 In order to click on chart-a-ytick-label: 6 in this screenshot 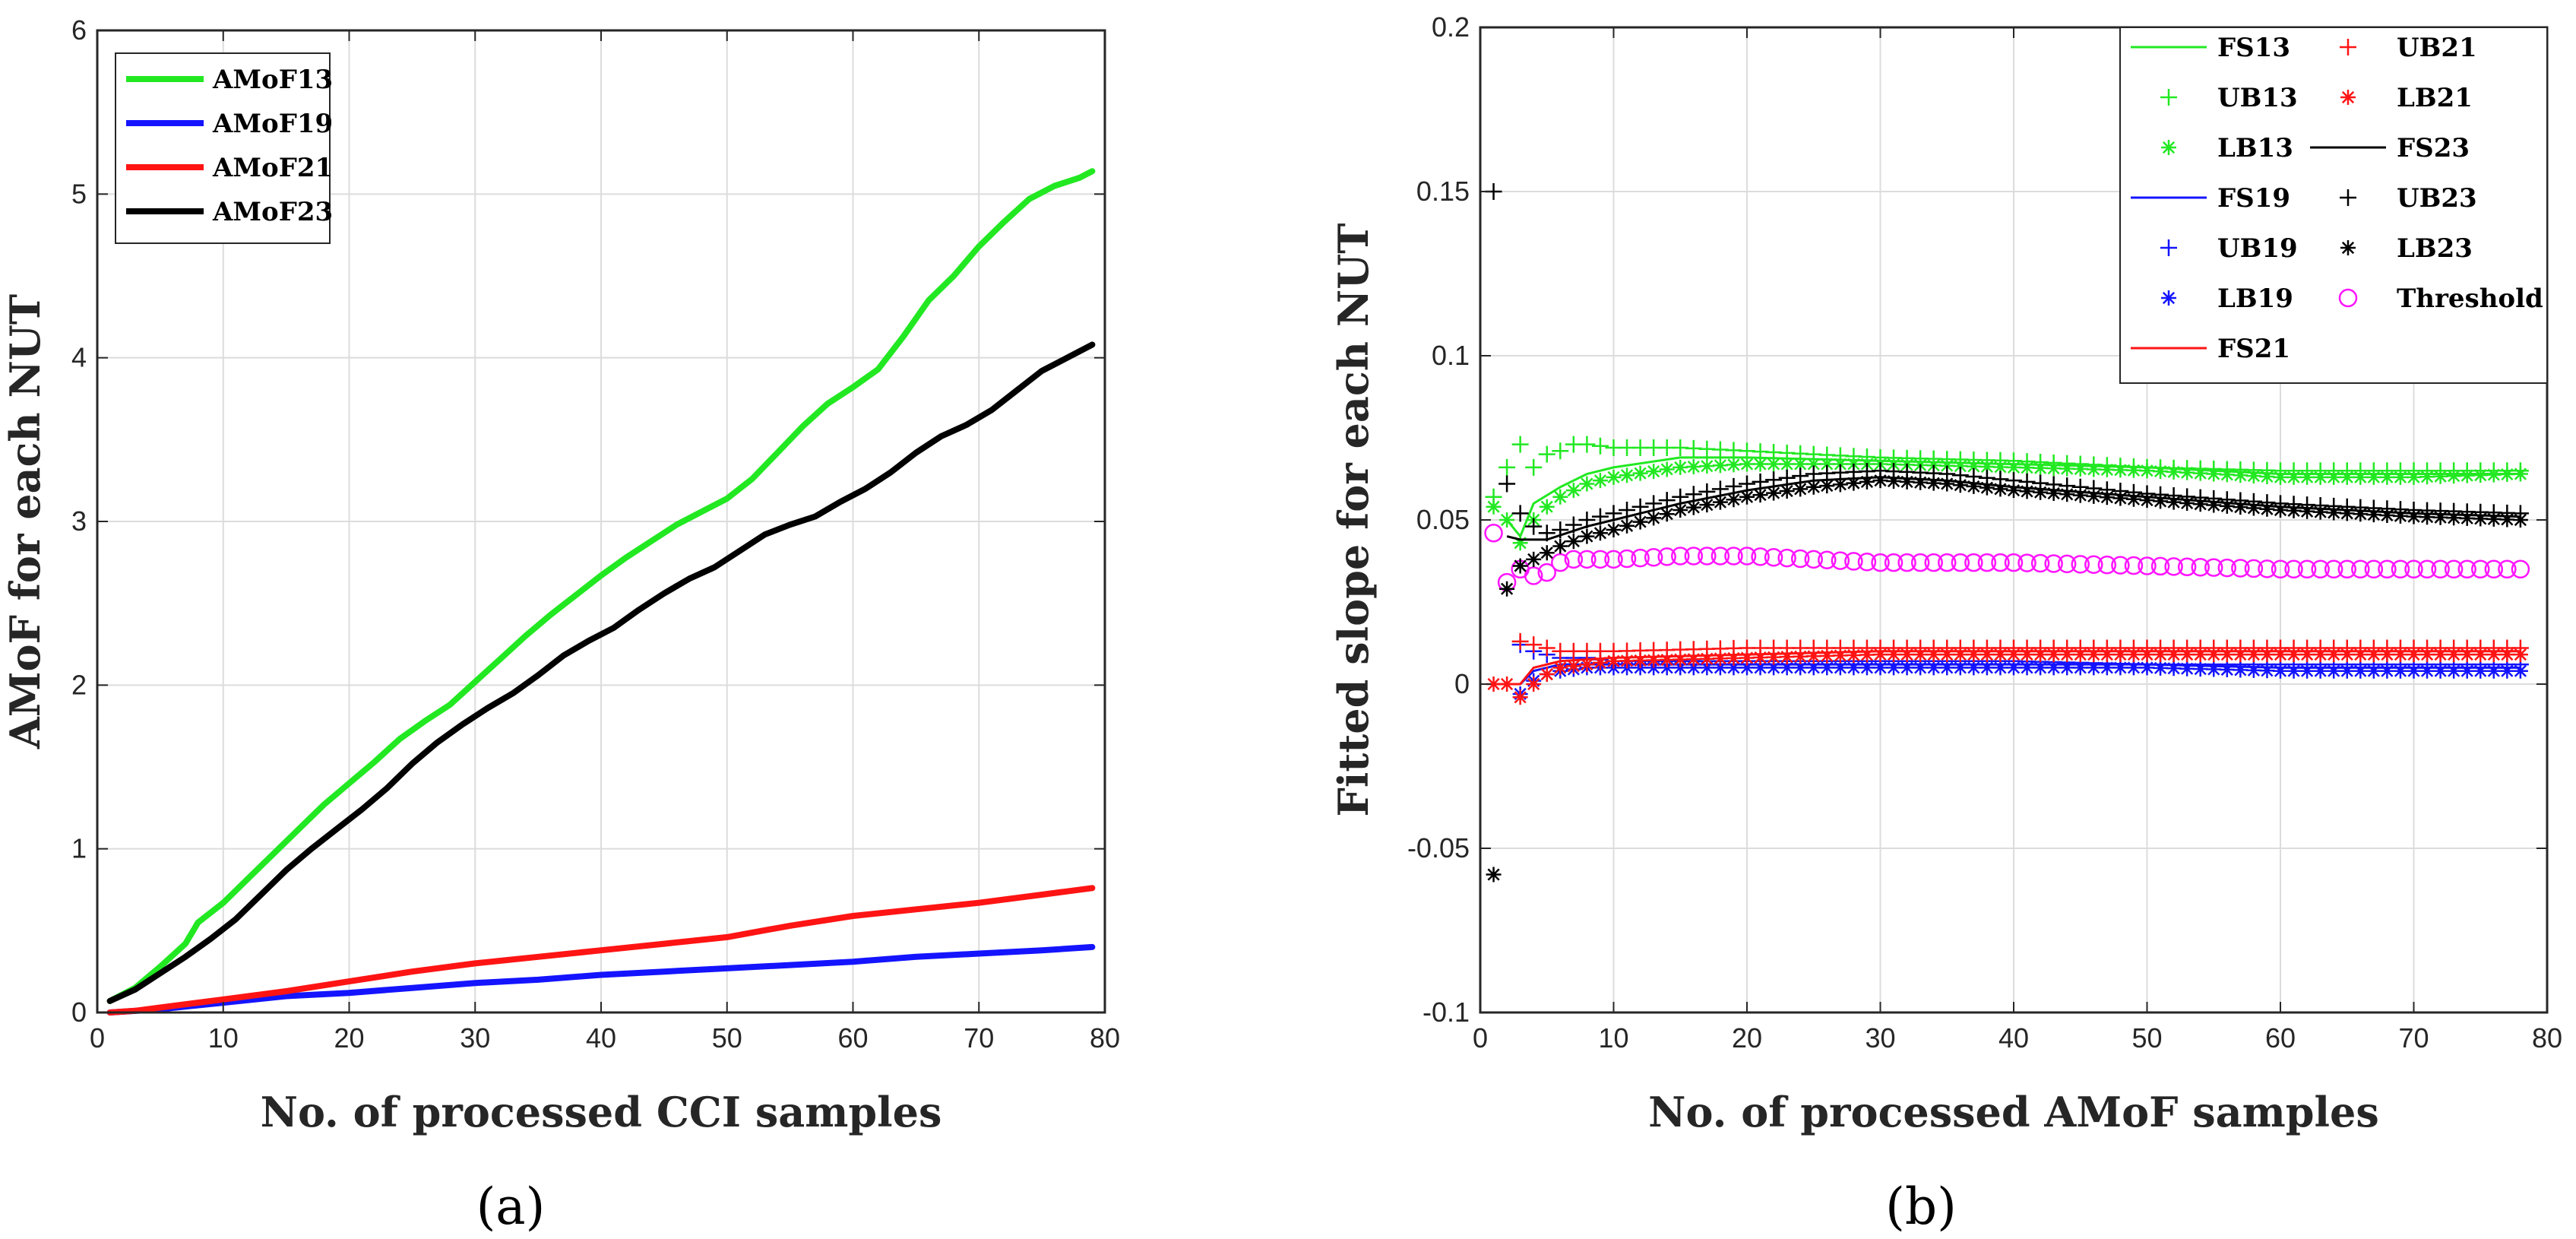, I will do `click(79, 30)`.